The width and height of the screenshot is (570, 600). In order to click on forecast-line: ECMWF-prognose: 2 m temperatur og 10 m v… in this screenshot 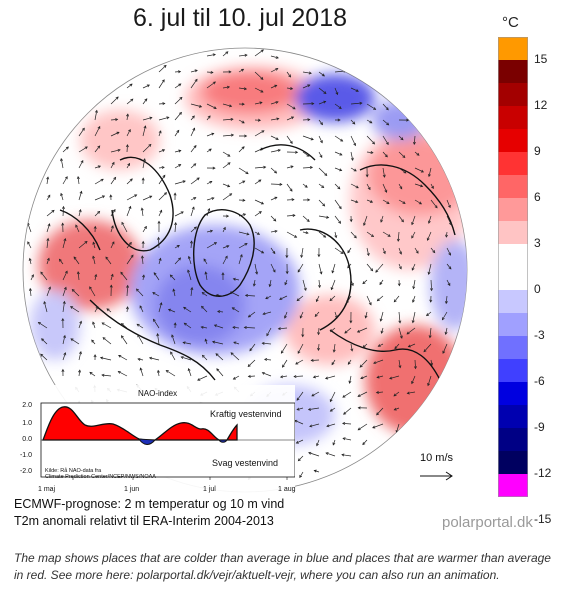, I will do `click(149, 504)`.